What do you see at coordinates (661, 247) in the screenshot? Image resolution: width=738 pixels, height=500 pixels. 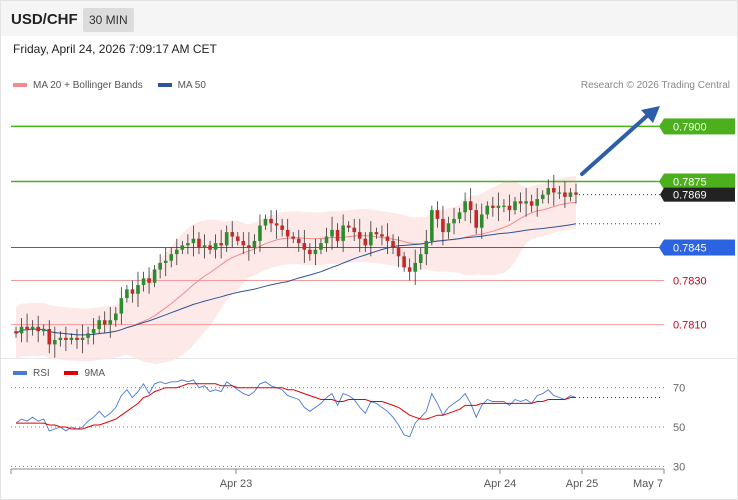 I see `level-tag-pointer` at bounding box center [661, 247].